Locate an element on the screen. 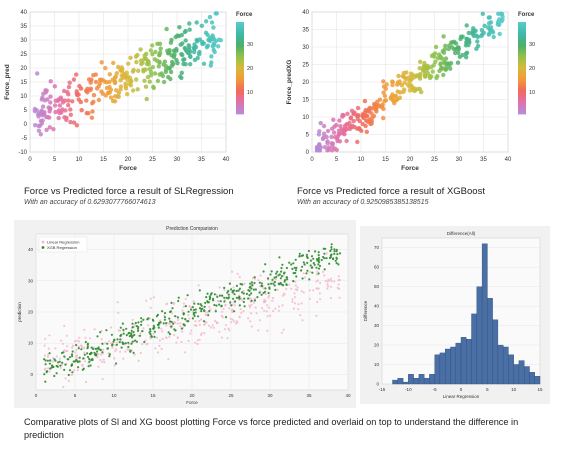  legend-tick-label: 20 is located at coordinates (532, 69).